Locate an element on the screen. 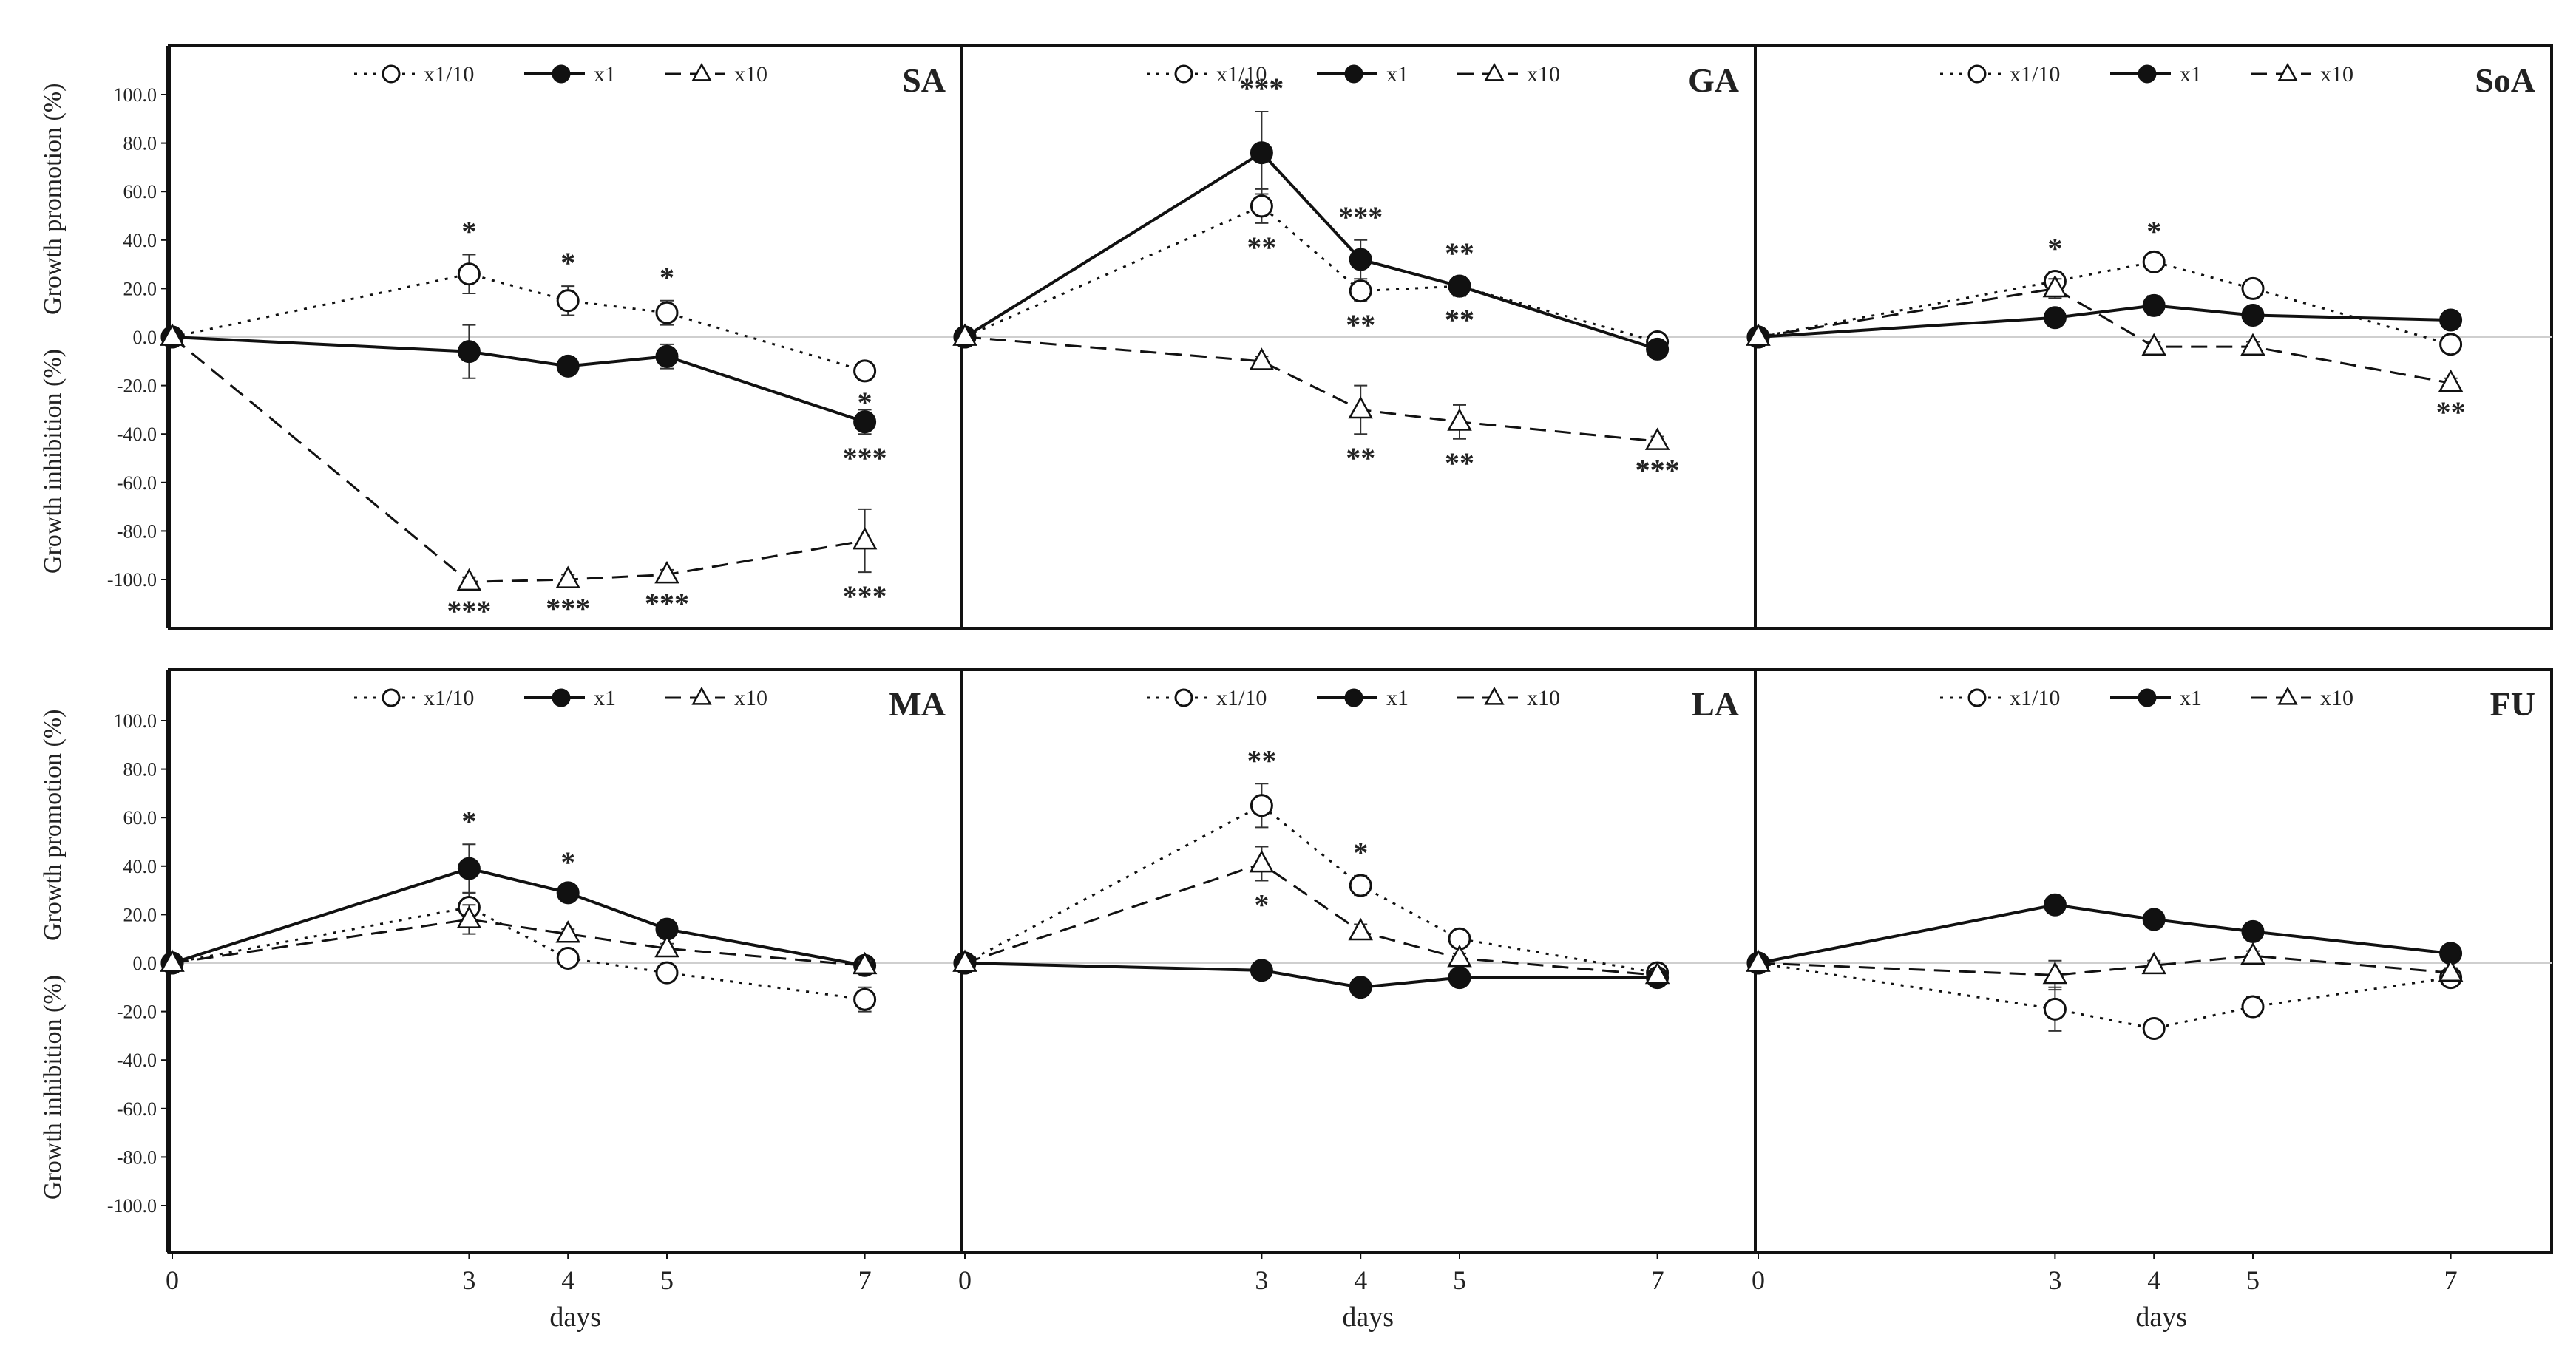  y-tick-label: -20.0 is located at coordinates (137, 386).